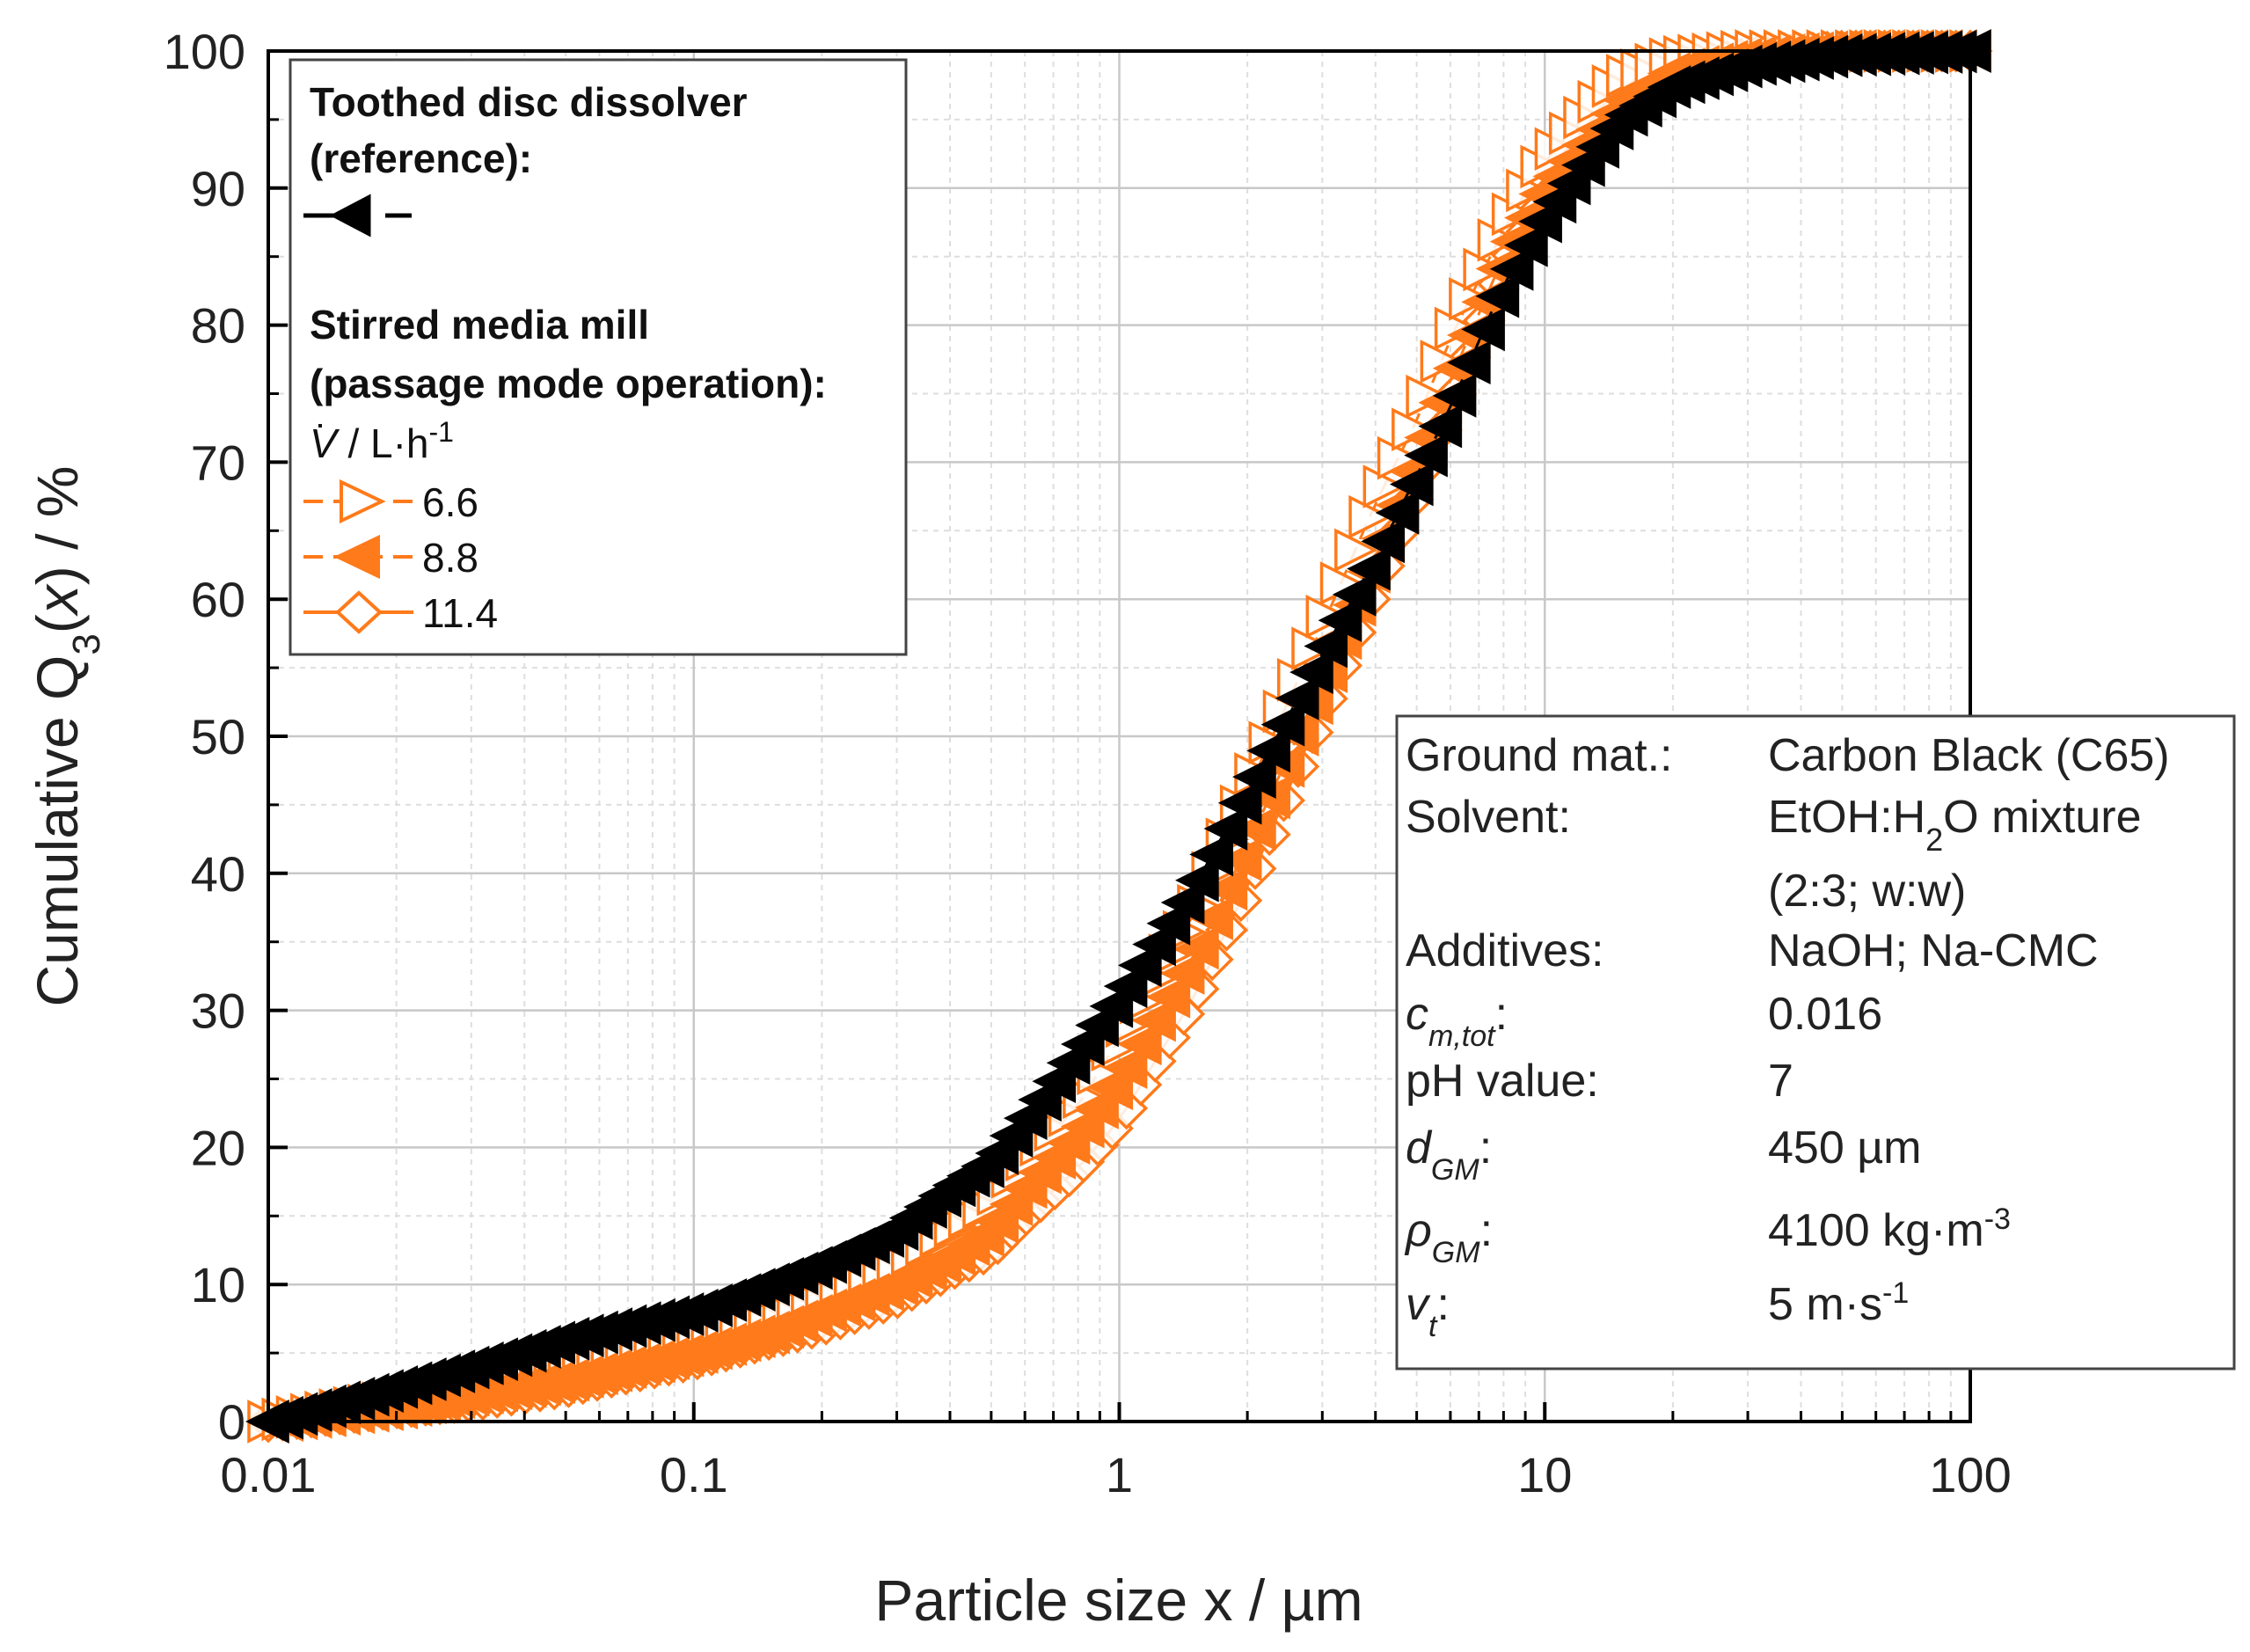  What do you see at coordinates (218, 1284) in the screenshot?
I see `y-tick-label: 10` at bounding box center [218, 1284].